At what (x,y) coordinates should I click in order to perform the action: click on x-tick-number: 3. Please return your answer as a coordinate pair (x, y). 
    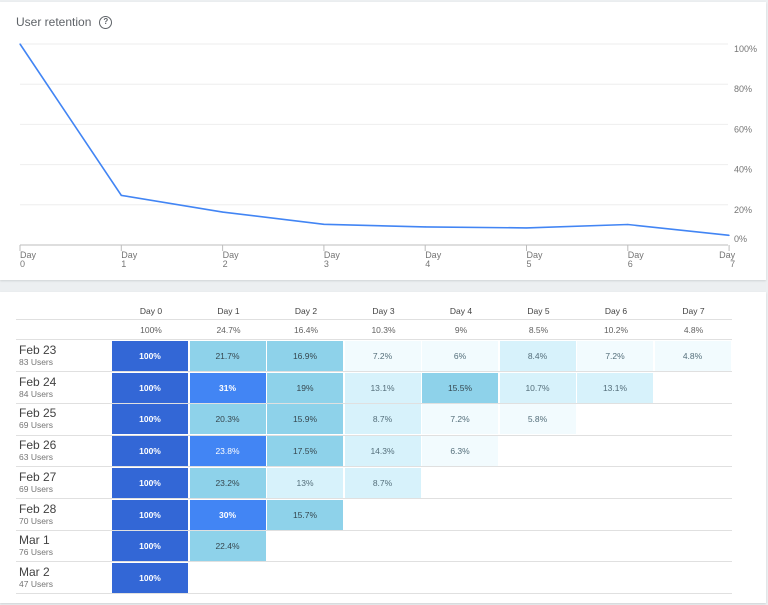
    Looking at the image, I should click on (326, 264).